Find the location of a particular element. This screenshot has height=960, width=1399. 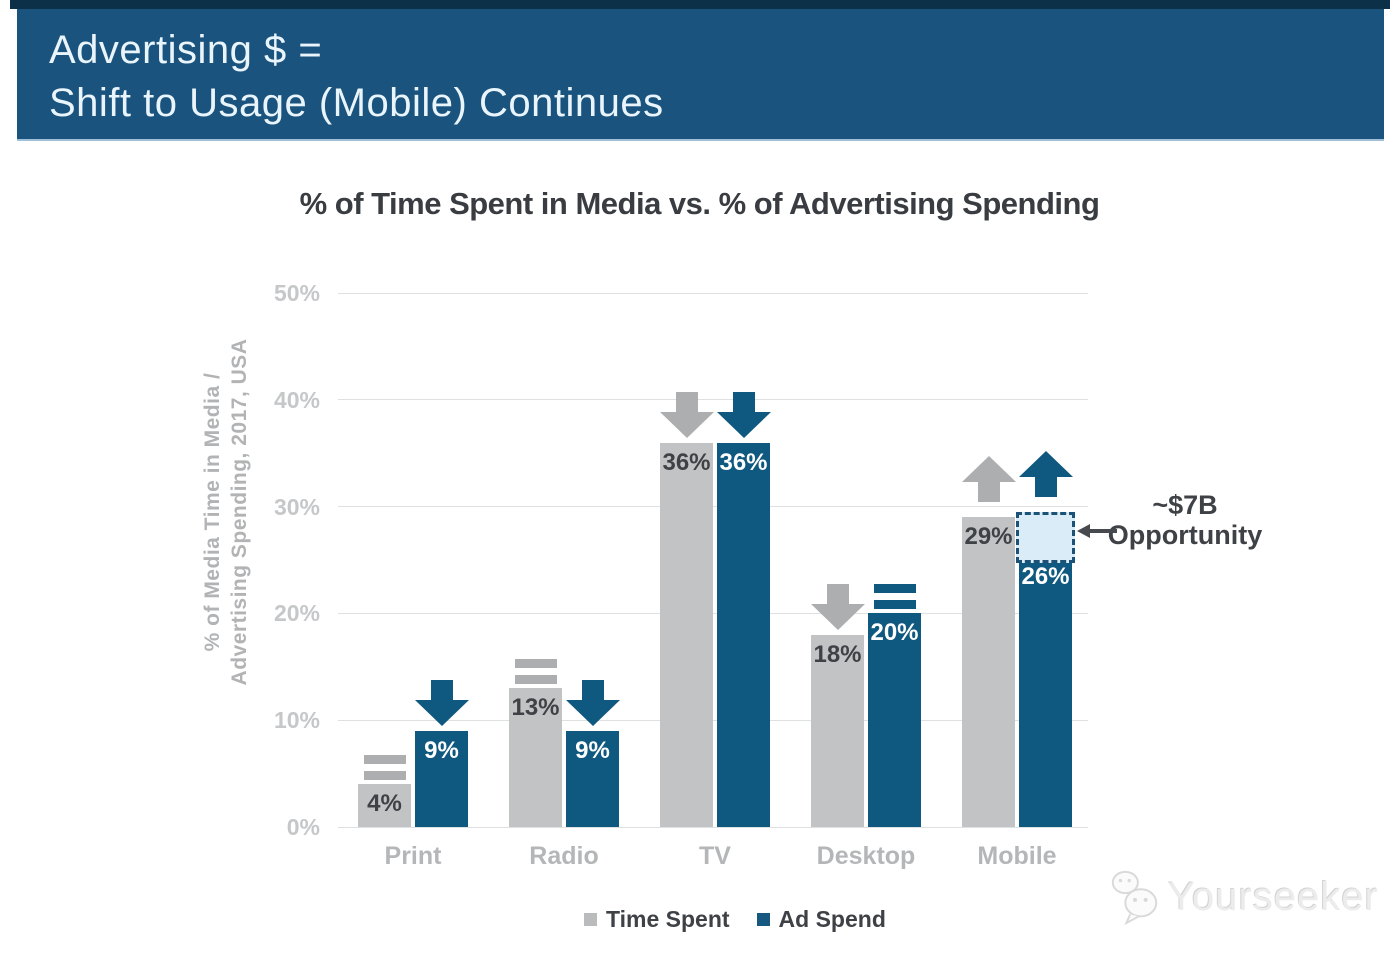

y-tick-0-: 0% is located at coordinates (303, 827).